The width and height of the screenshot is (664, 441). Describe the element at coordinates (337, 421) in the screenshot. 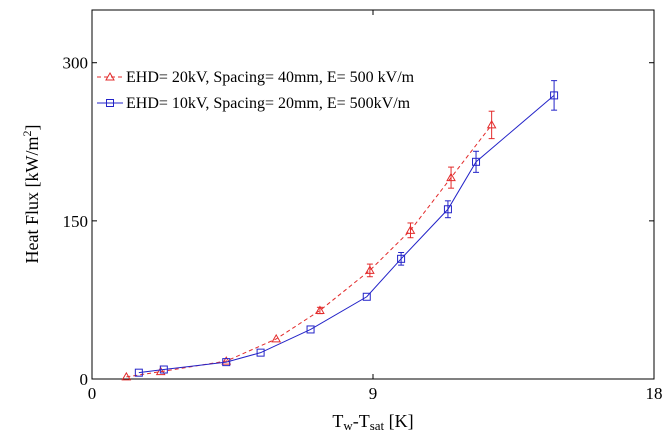

I see `x-label-base: T` at that location.